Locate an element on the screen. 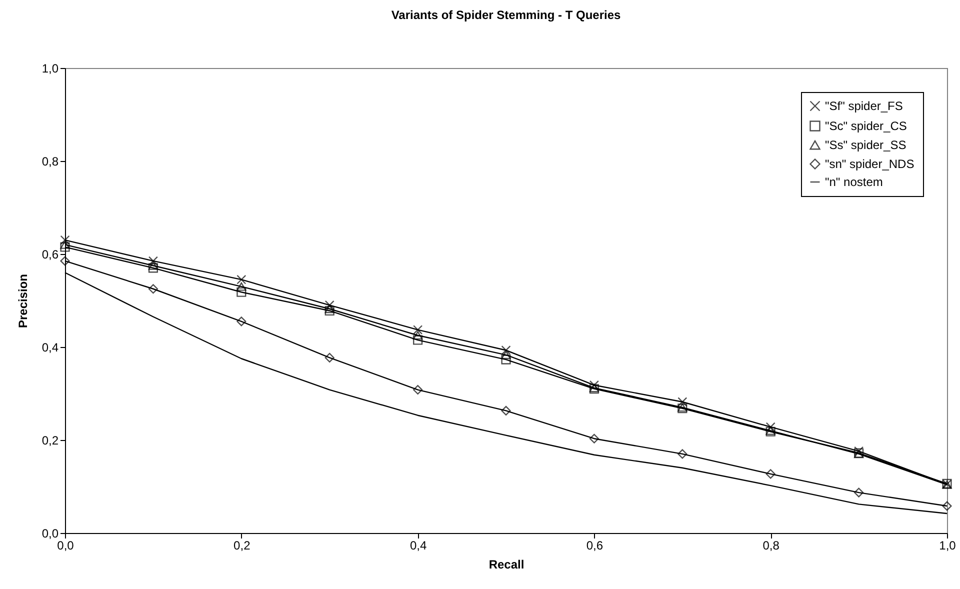 The width and height of the screenshot is (960, 589). x-tick-label: 0,4 is located at coordinates (418, 545).